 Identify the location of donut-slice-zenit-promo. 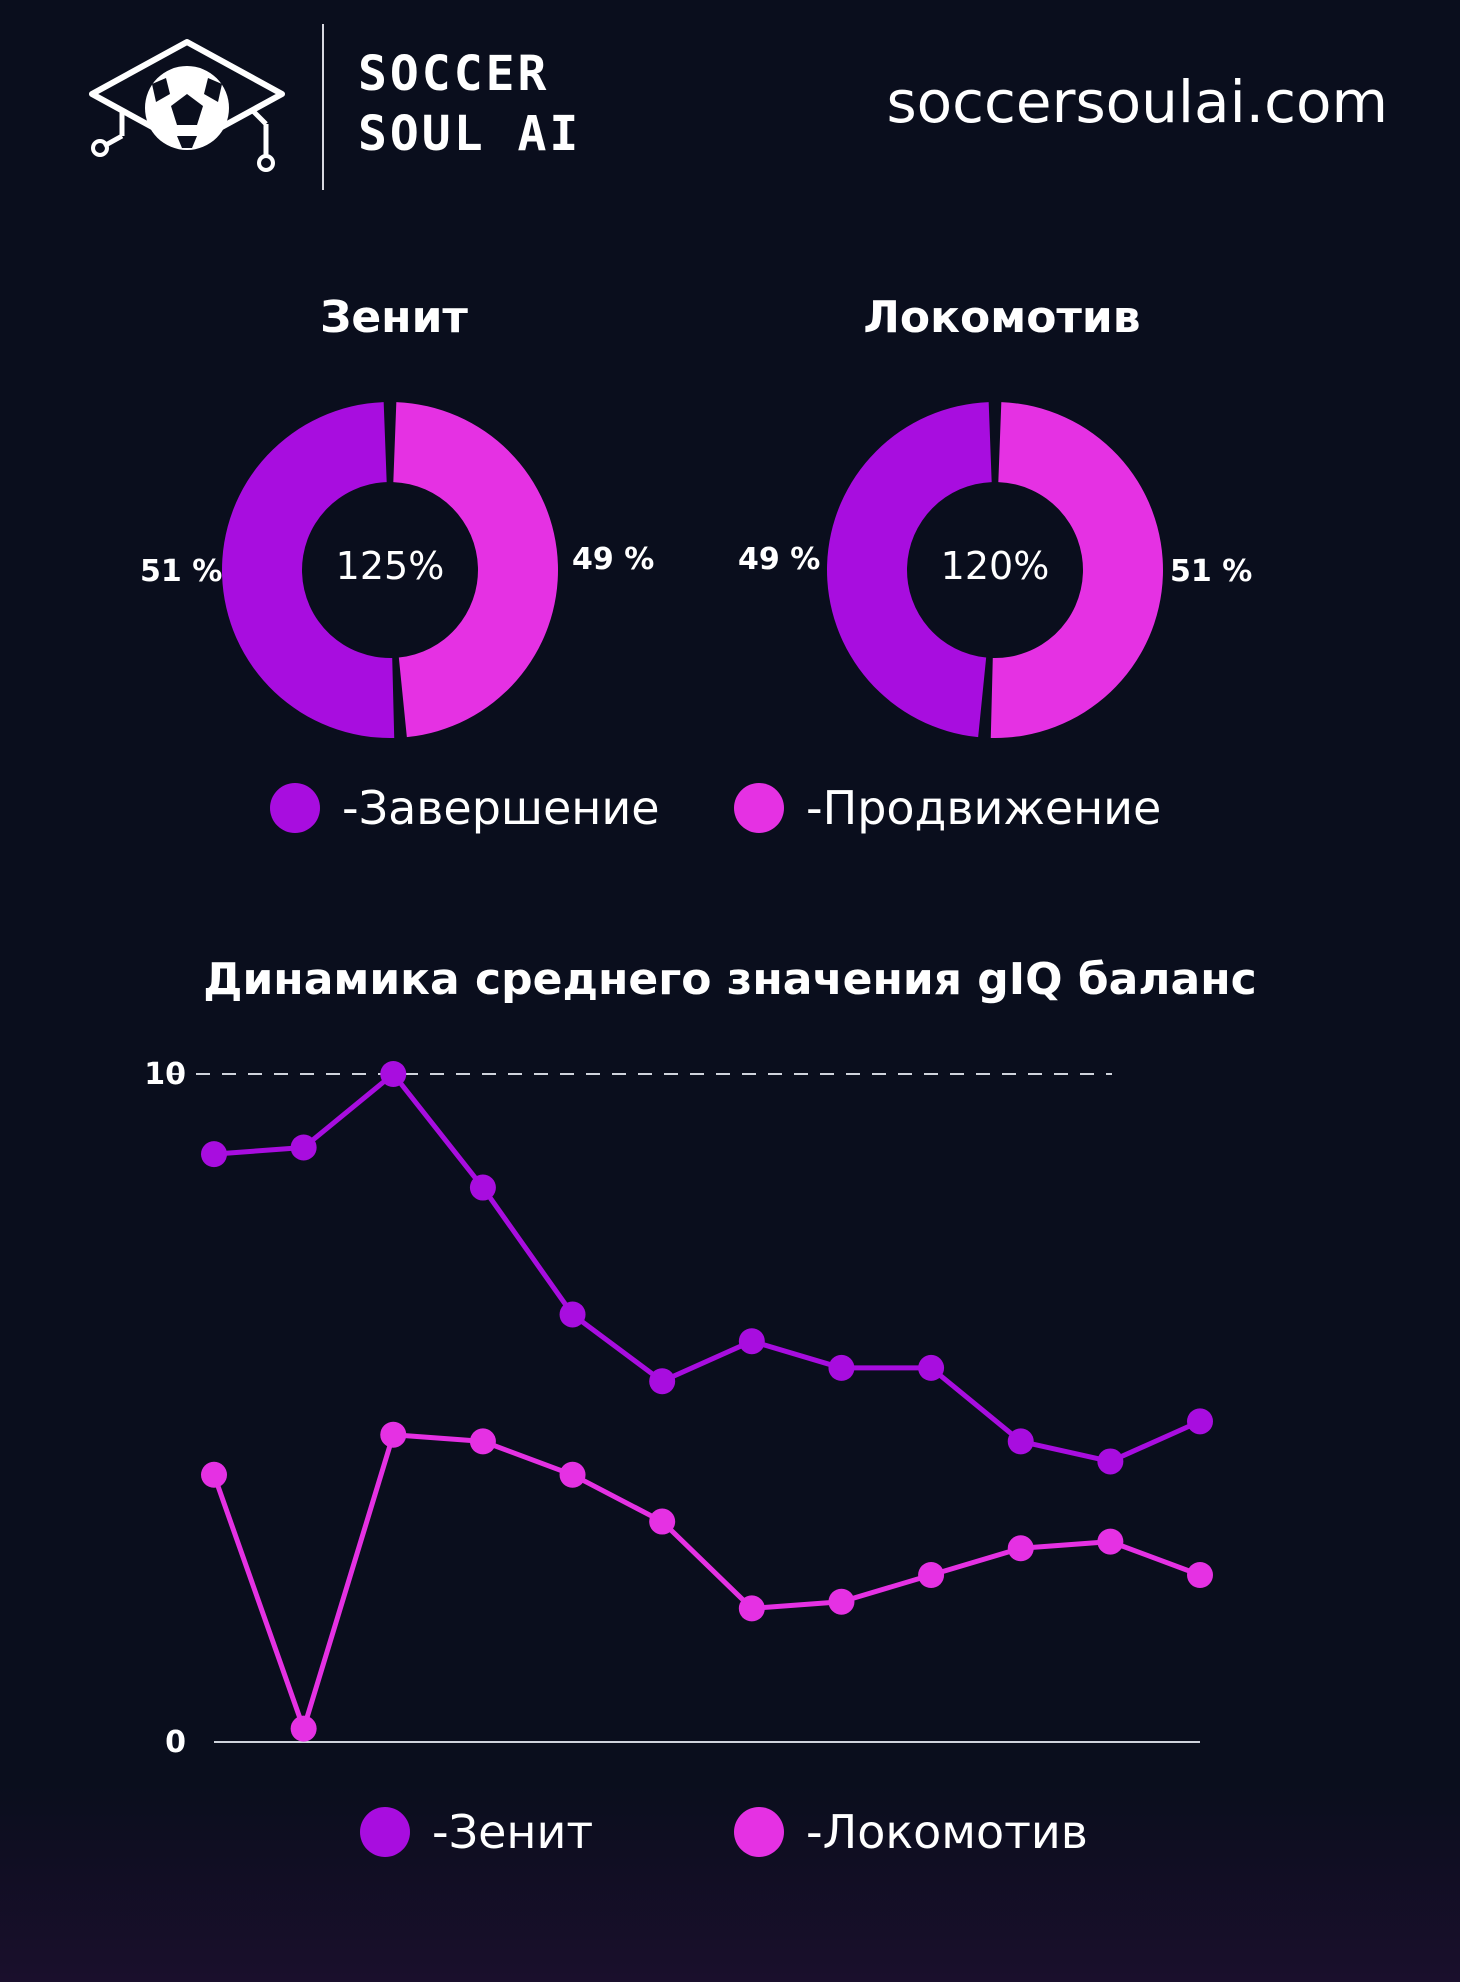
(475, 570).